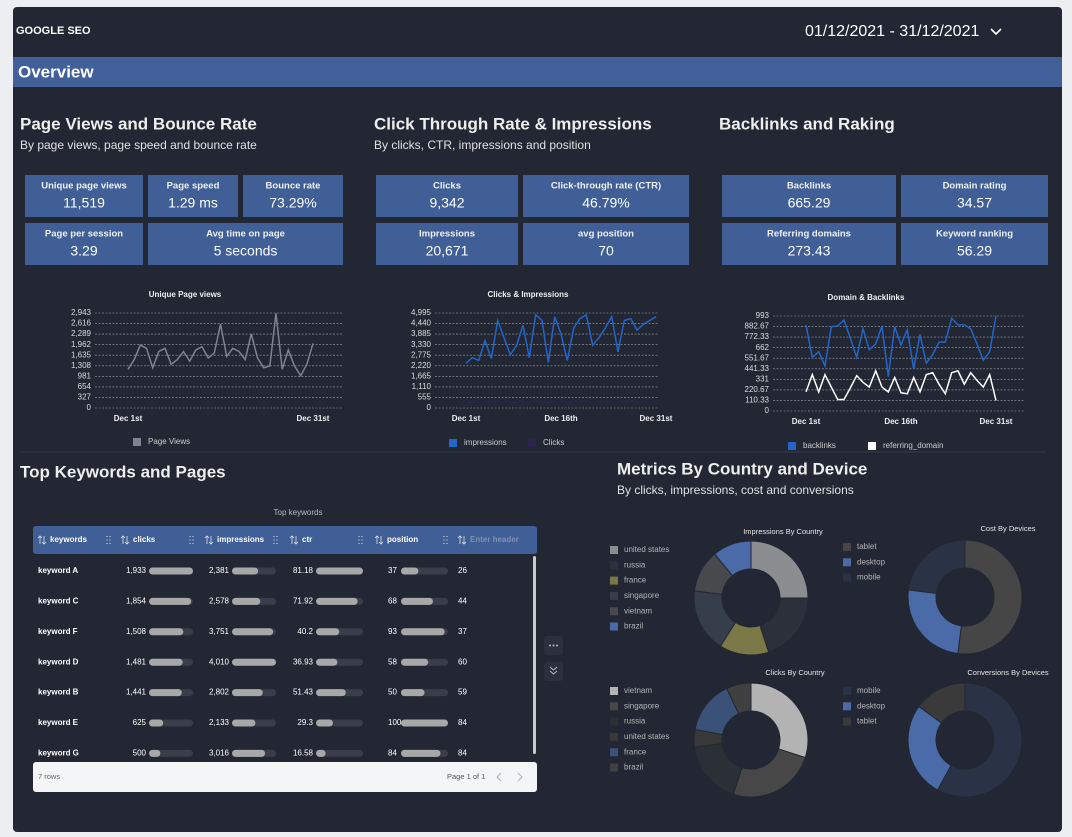 This screenshot has width=1072, height=837. Describe the element at coordinates (871, 561) in the screenshot. I see `legend-label: desktop` at that location.